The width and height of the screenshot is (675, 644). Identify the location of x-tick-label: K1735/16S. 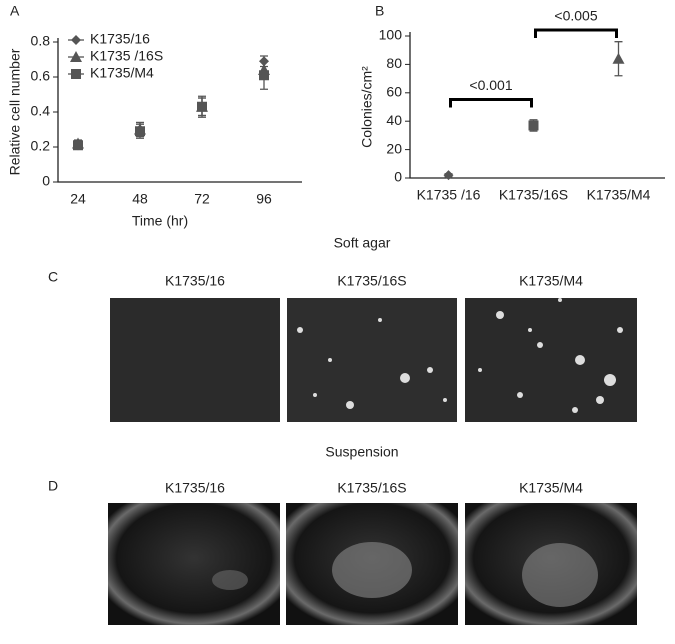
(533, 195).